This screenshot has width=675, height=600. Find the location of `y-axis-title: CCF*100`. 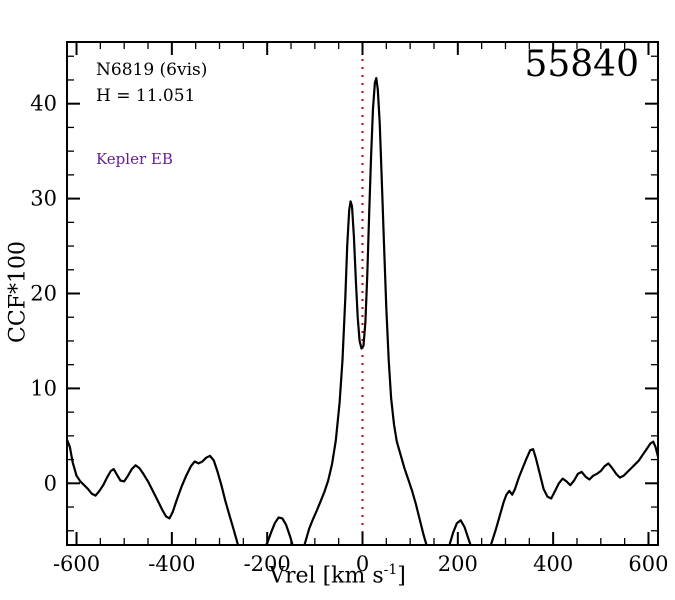

y-axis-title: CCF*100 is located at coordinates (18, 292).